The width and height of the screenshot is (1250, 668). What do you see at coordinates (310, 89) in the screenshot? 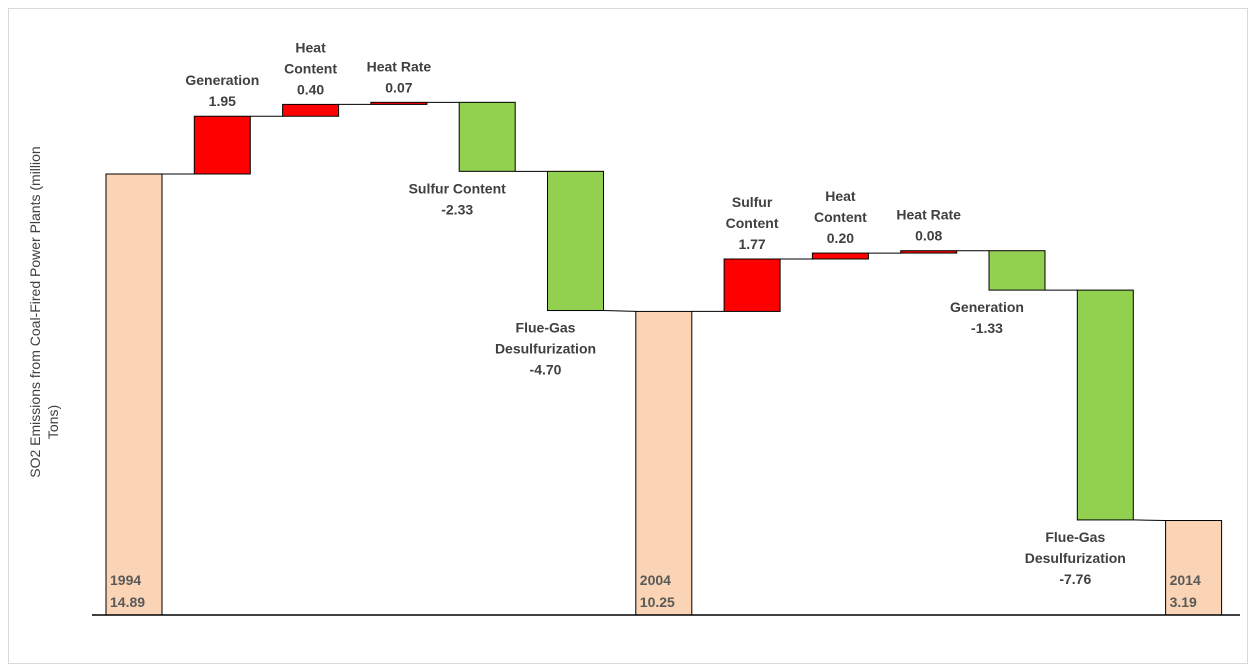
I see `data-label-2: 0.40` at bounding box center [310, 89].